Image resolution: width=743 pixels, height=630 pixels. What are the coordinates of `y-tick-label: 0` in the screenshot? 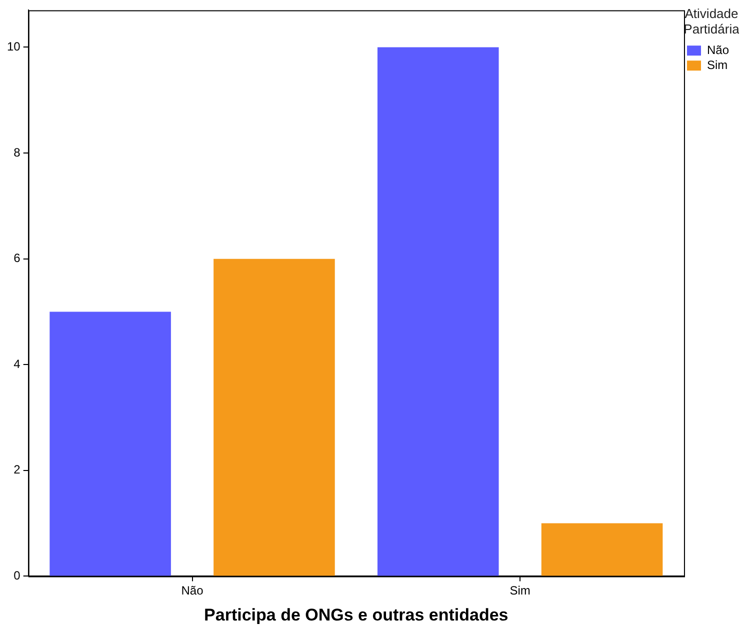 It's located at (17, 575).